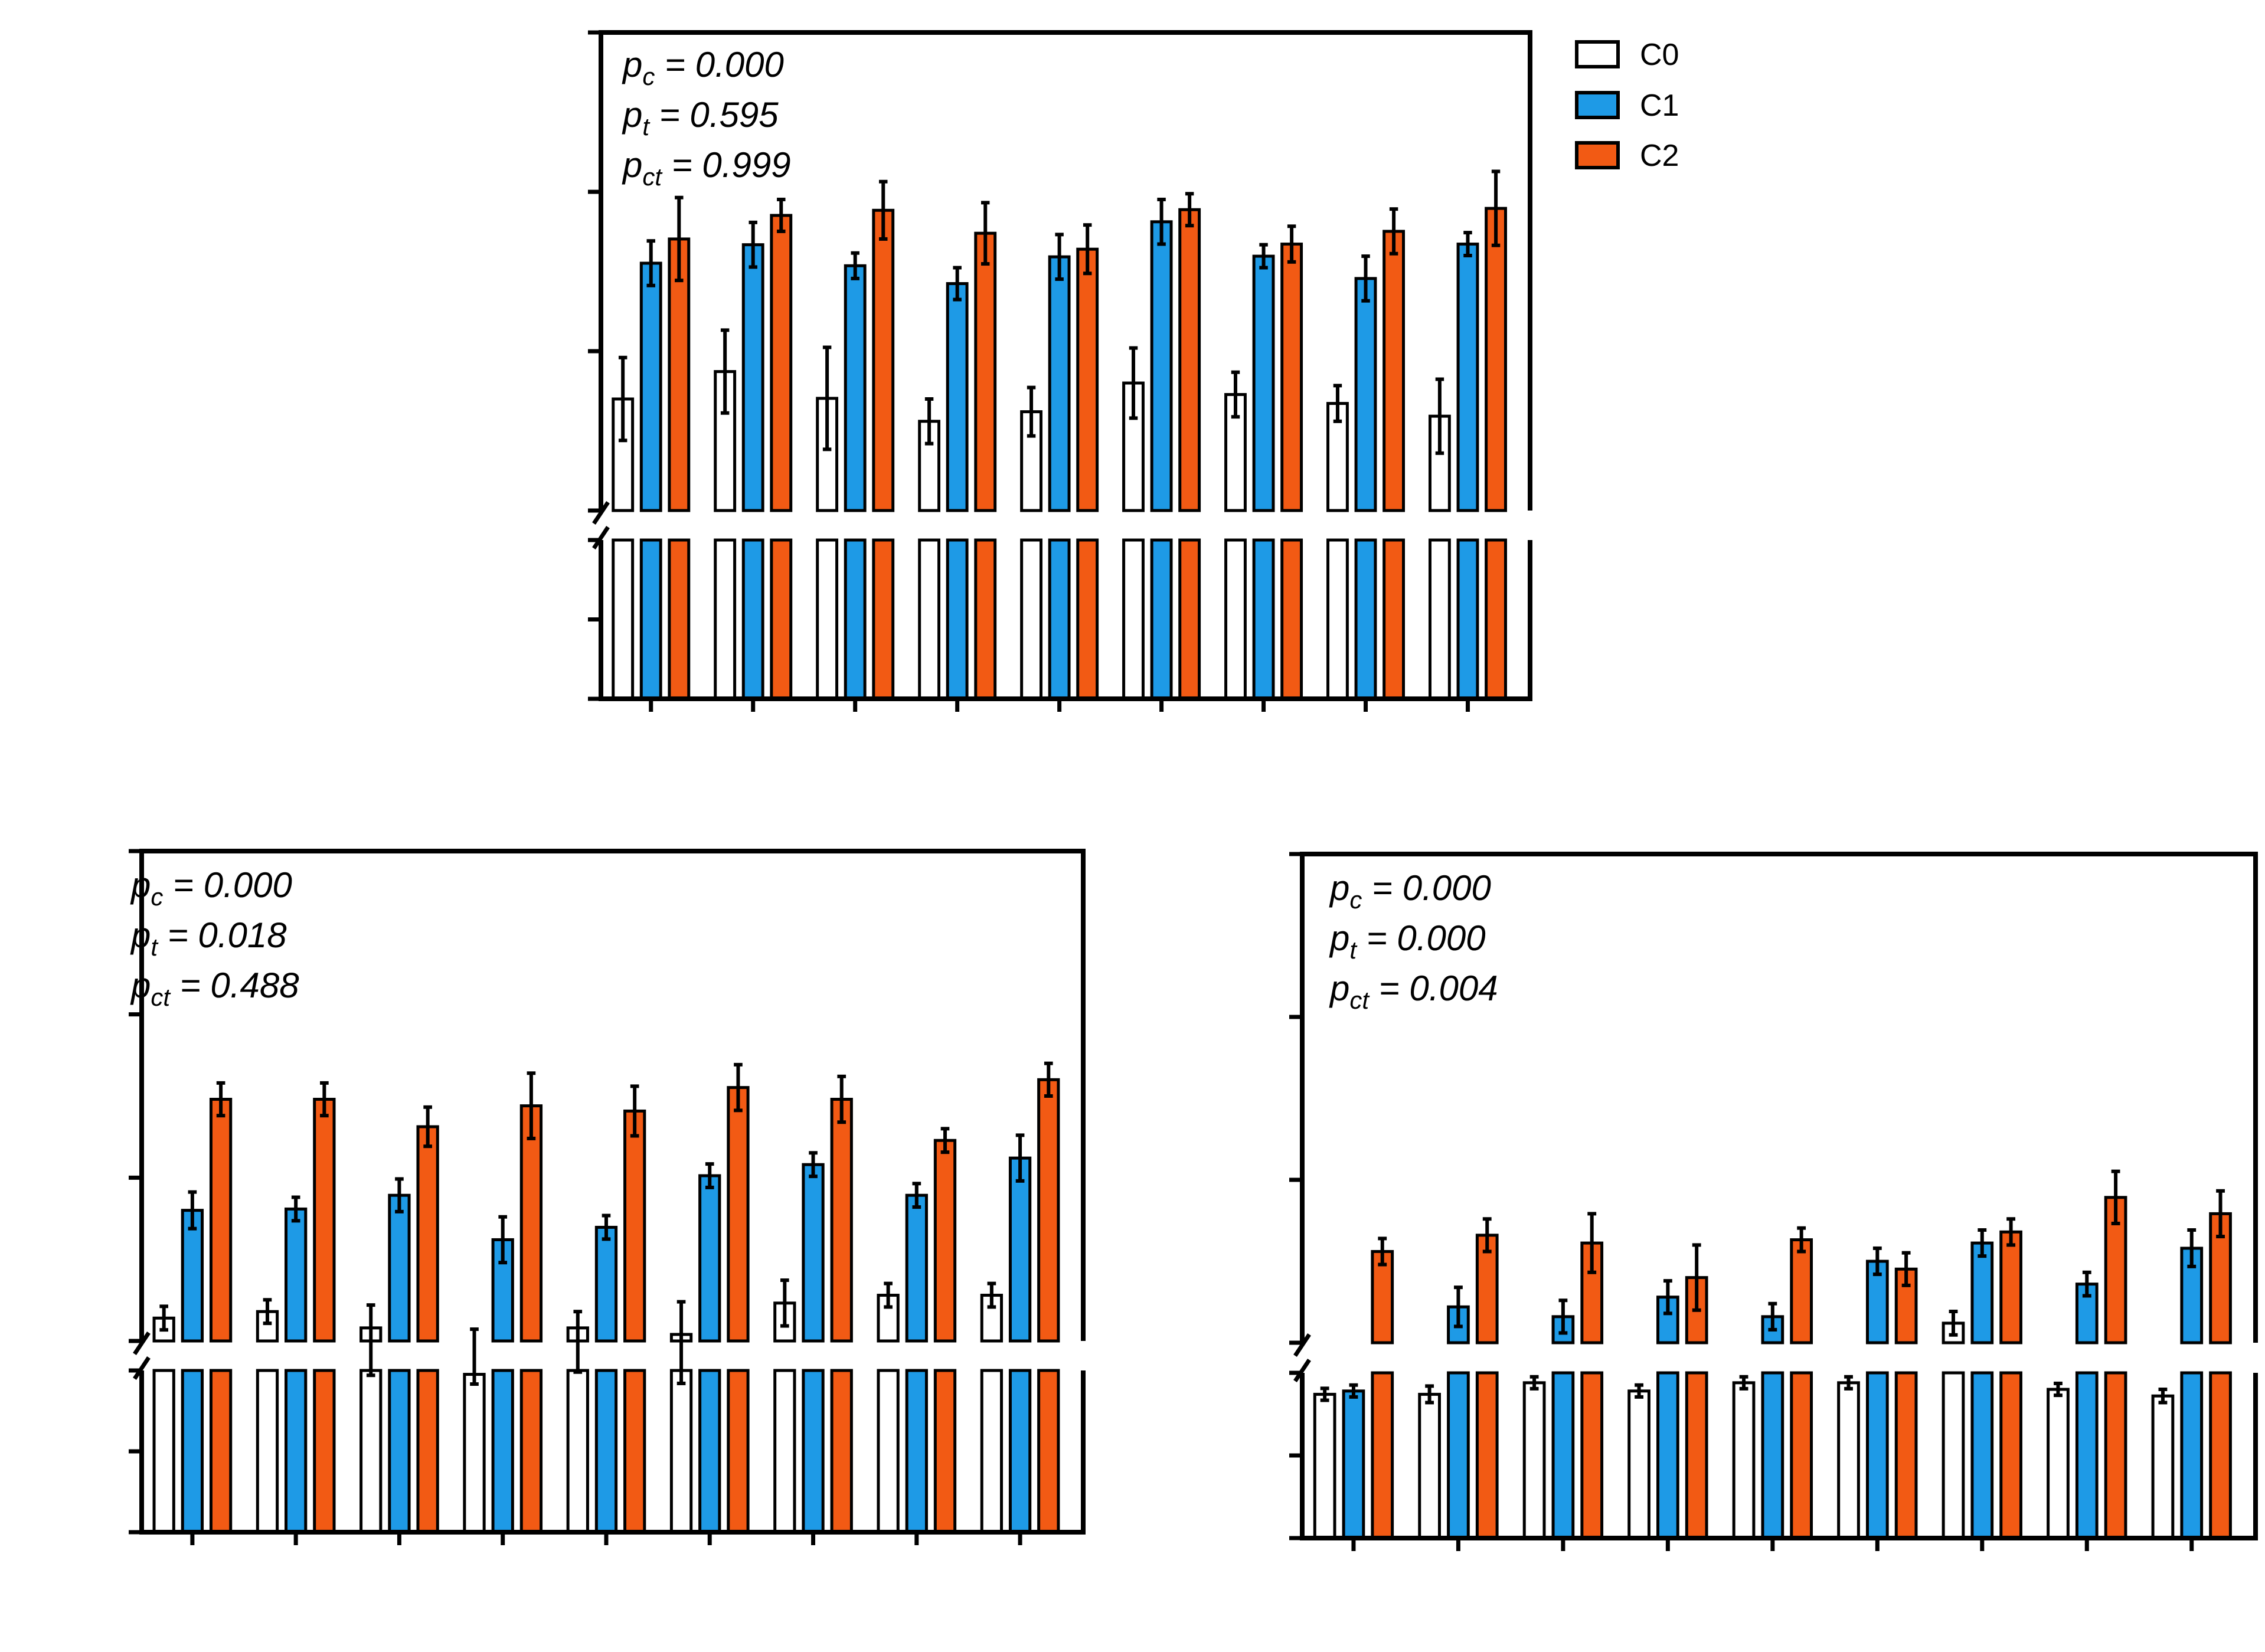 This screenshot has height=1652, width=2265. What do you see at coordinates (1407, 941) in the screenshot?
I see `stat-line-2: pt = 0.000` at bounding box center [1407, 941].